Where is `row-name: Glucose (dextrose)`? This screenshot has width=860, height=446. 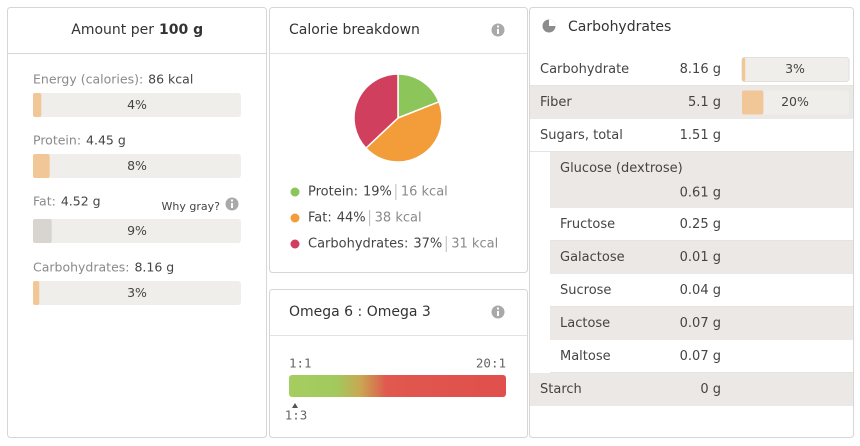 row-name: Glucose (dextrose) is located at coordinates (621, 168).